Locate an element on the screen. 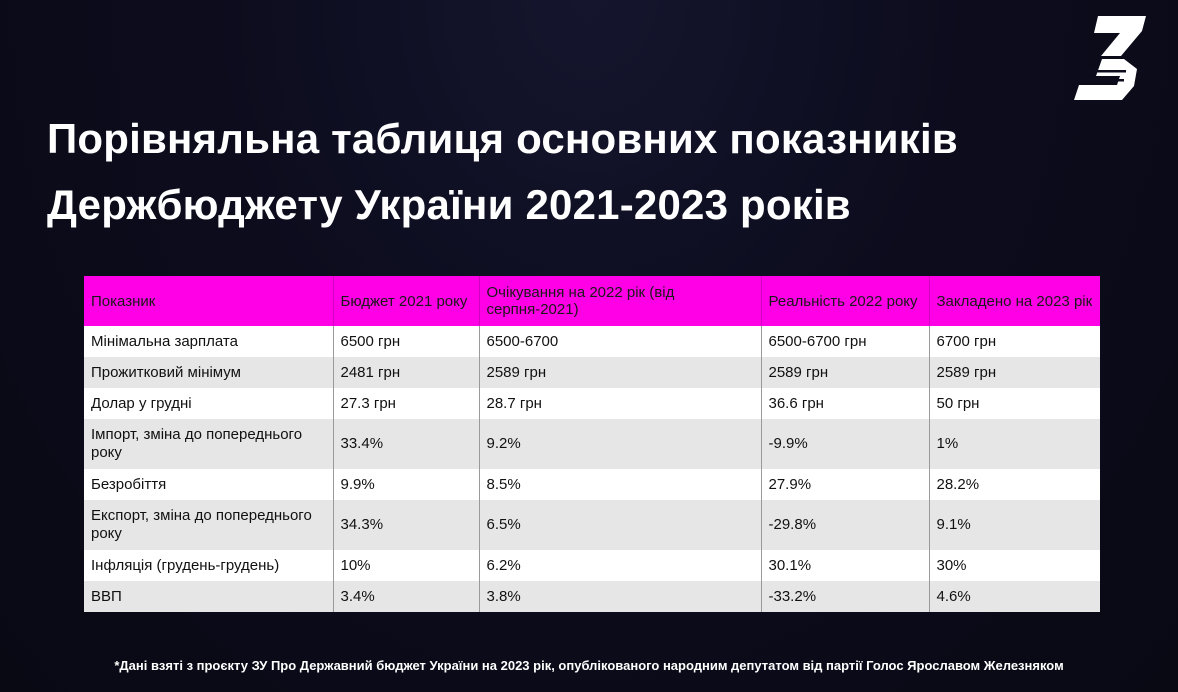 This screenshot has width=1178, height=692. column-header-planned-2023: Закладено на 2023 рік is located at coordinates (1014, 301).